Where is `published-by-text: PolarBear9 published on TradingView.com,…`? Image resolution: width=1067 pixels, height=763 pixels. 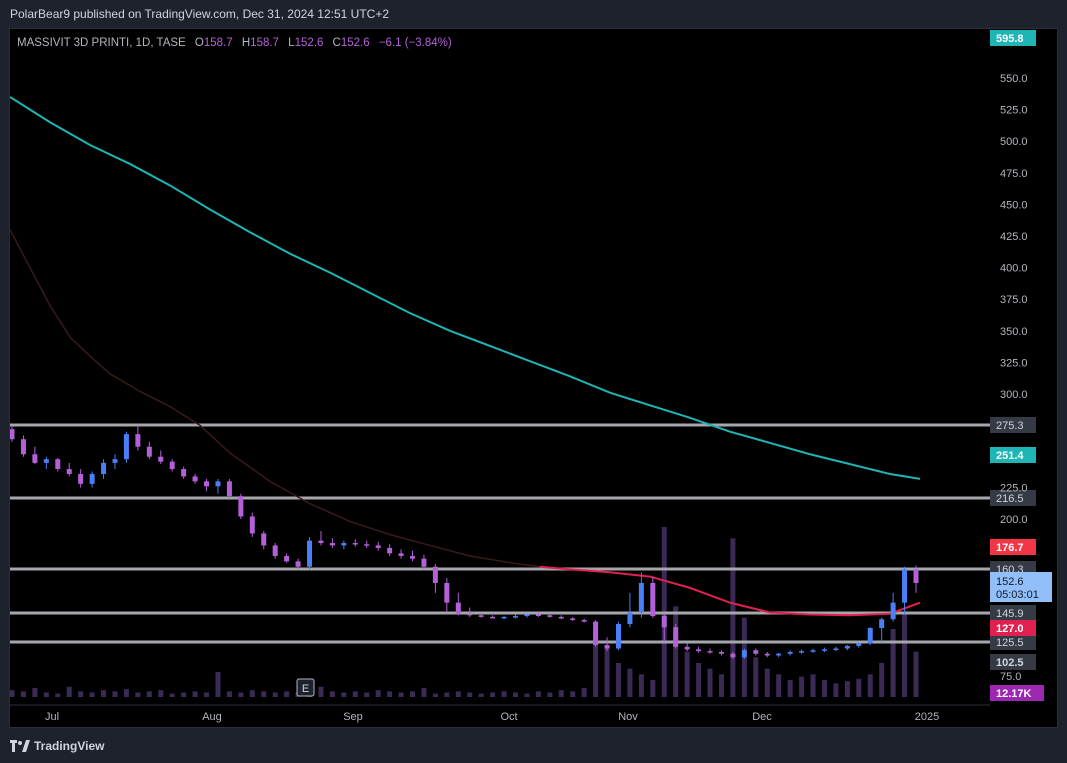 published-by-text: PolarBear9 published on TradingView.com,… is located at coordinates (200, 14).